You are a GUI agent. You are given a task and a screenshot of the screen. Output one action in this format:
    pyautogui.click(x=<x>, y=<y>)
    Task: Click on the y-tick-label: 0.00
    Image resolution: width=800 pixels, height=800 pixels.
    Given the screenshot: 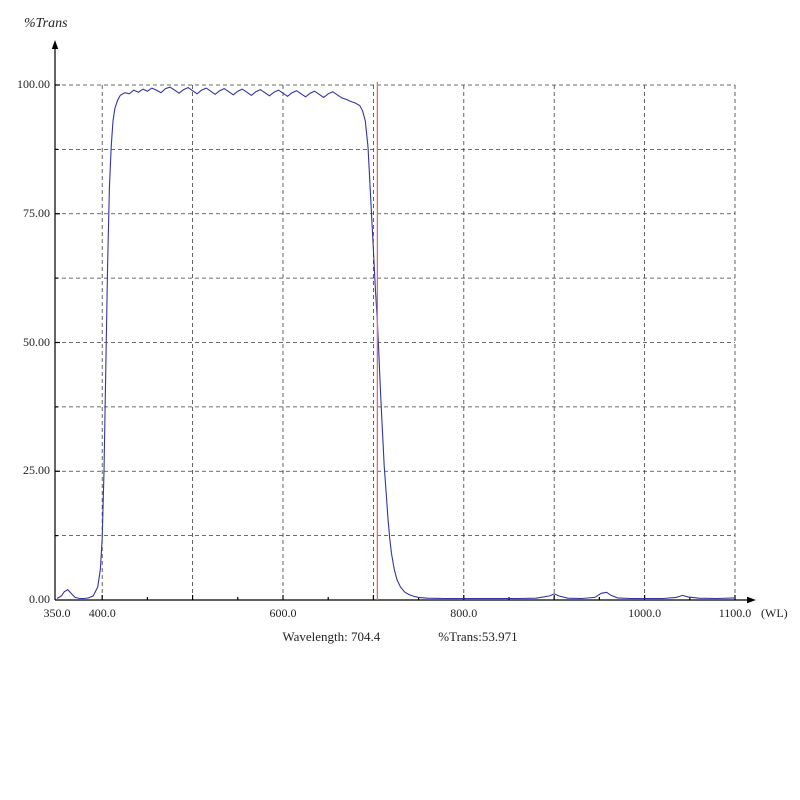 What is the action you would take?
    pyautogui.click(x=39, y=599)
    